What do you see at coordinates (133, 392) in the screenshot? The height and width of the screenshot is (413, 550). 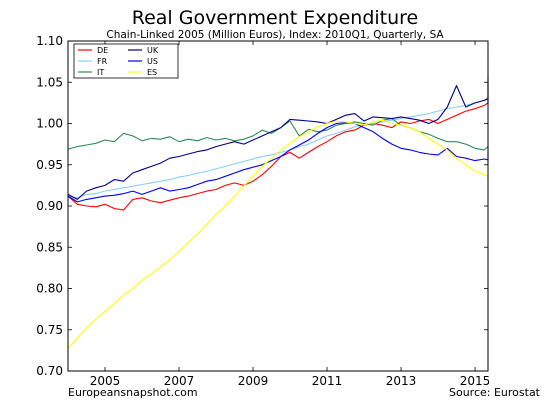 I see `footer-site: Europeansnapshot.com` at bounding box center [133, 392].